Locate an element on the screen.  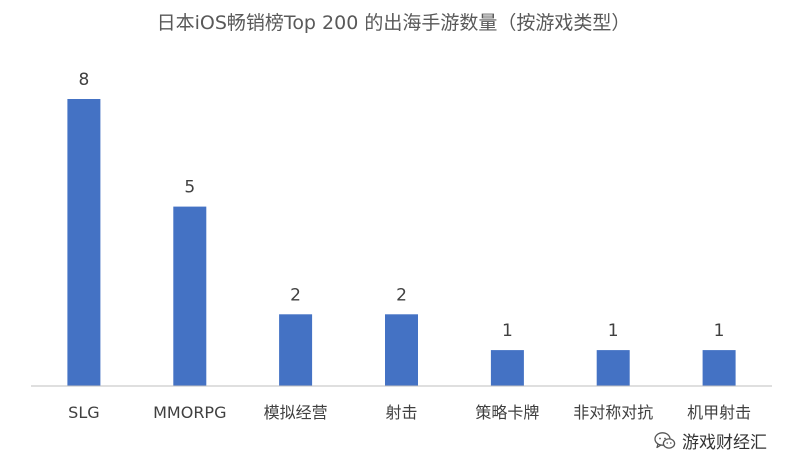
chart-title: 日本iOS畅销榜Top 200 的出海手游数量（按游戏类型） is located at coordinates (394, 23).